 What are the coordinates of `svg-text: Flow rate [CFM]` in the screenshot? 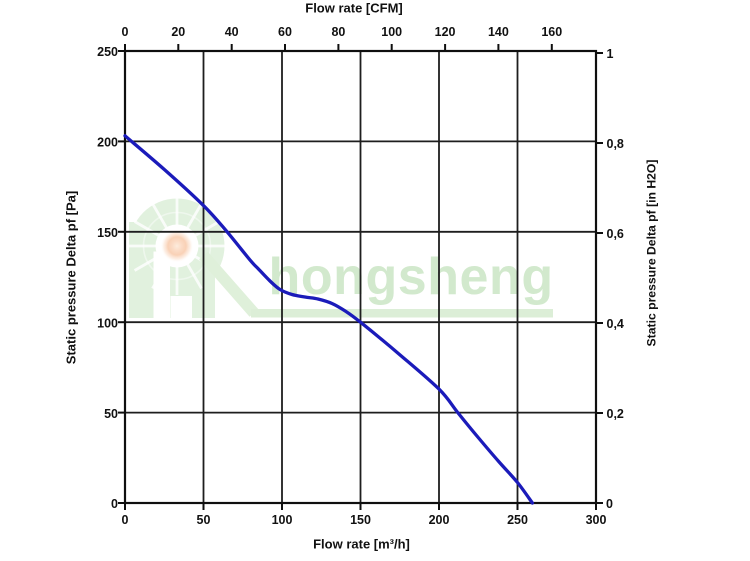 It's located at (354, 7).